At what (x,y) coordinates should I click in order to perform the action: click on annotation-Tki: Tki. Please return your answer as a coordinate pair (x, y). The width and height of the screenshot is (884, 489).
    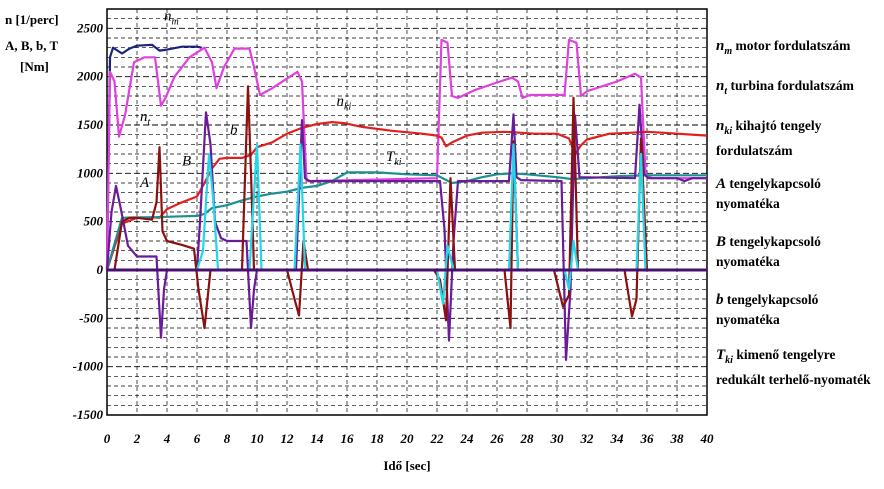
    Looking at the image, I should click on (394, 158).